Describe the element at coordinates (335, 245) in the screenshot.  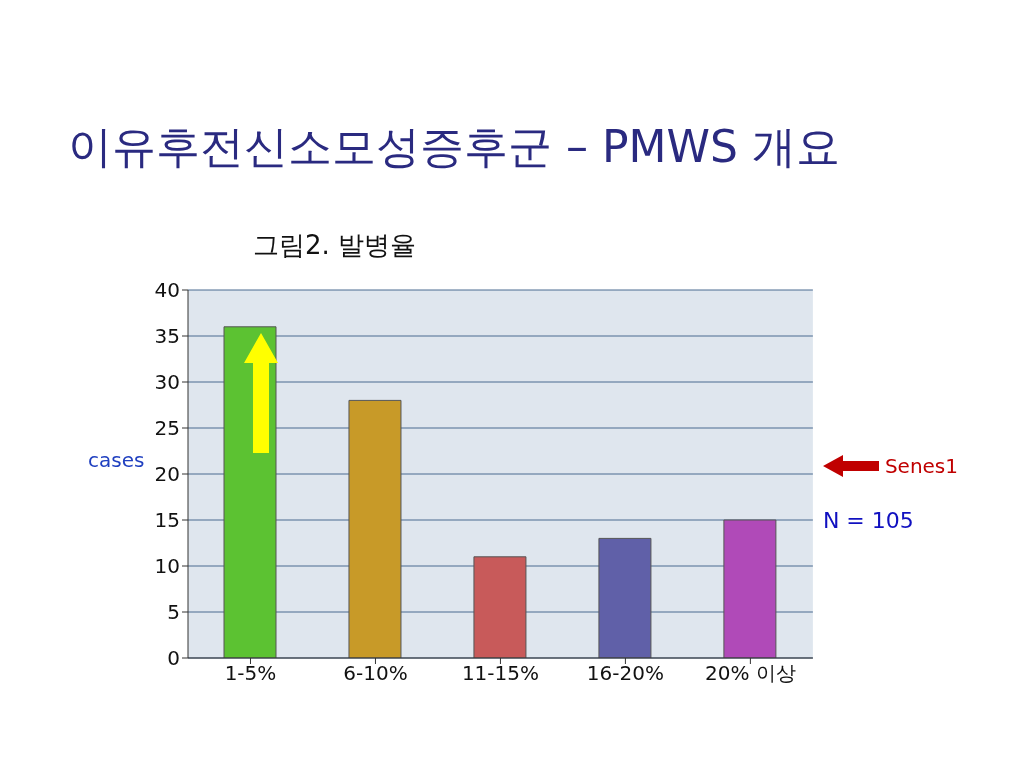
I see `chart-subtitle: 그림2. 발병율` at that location.